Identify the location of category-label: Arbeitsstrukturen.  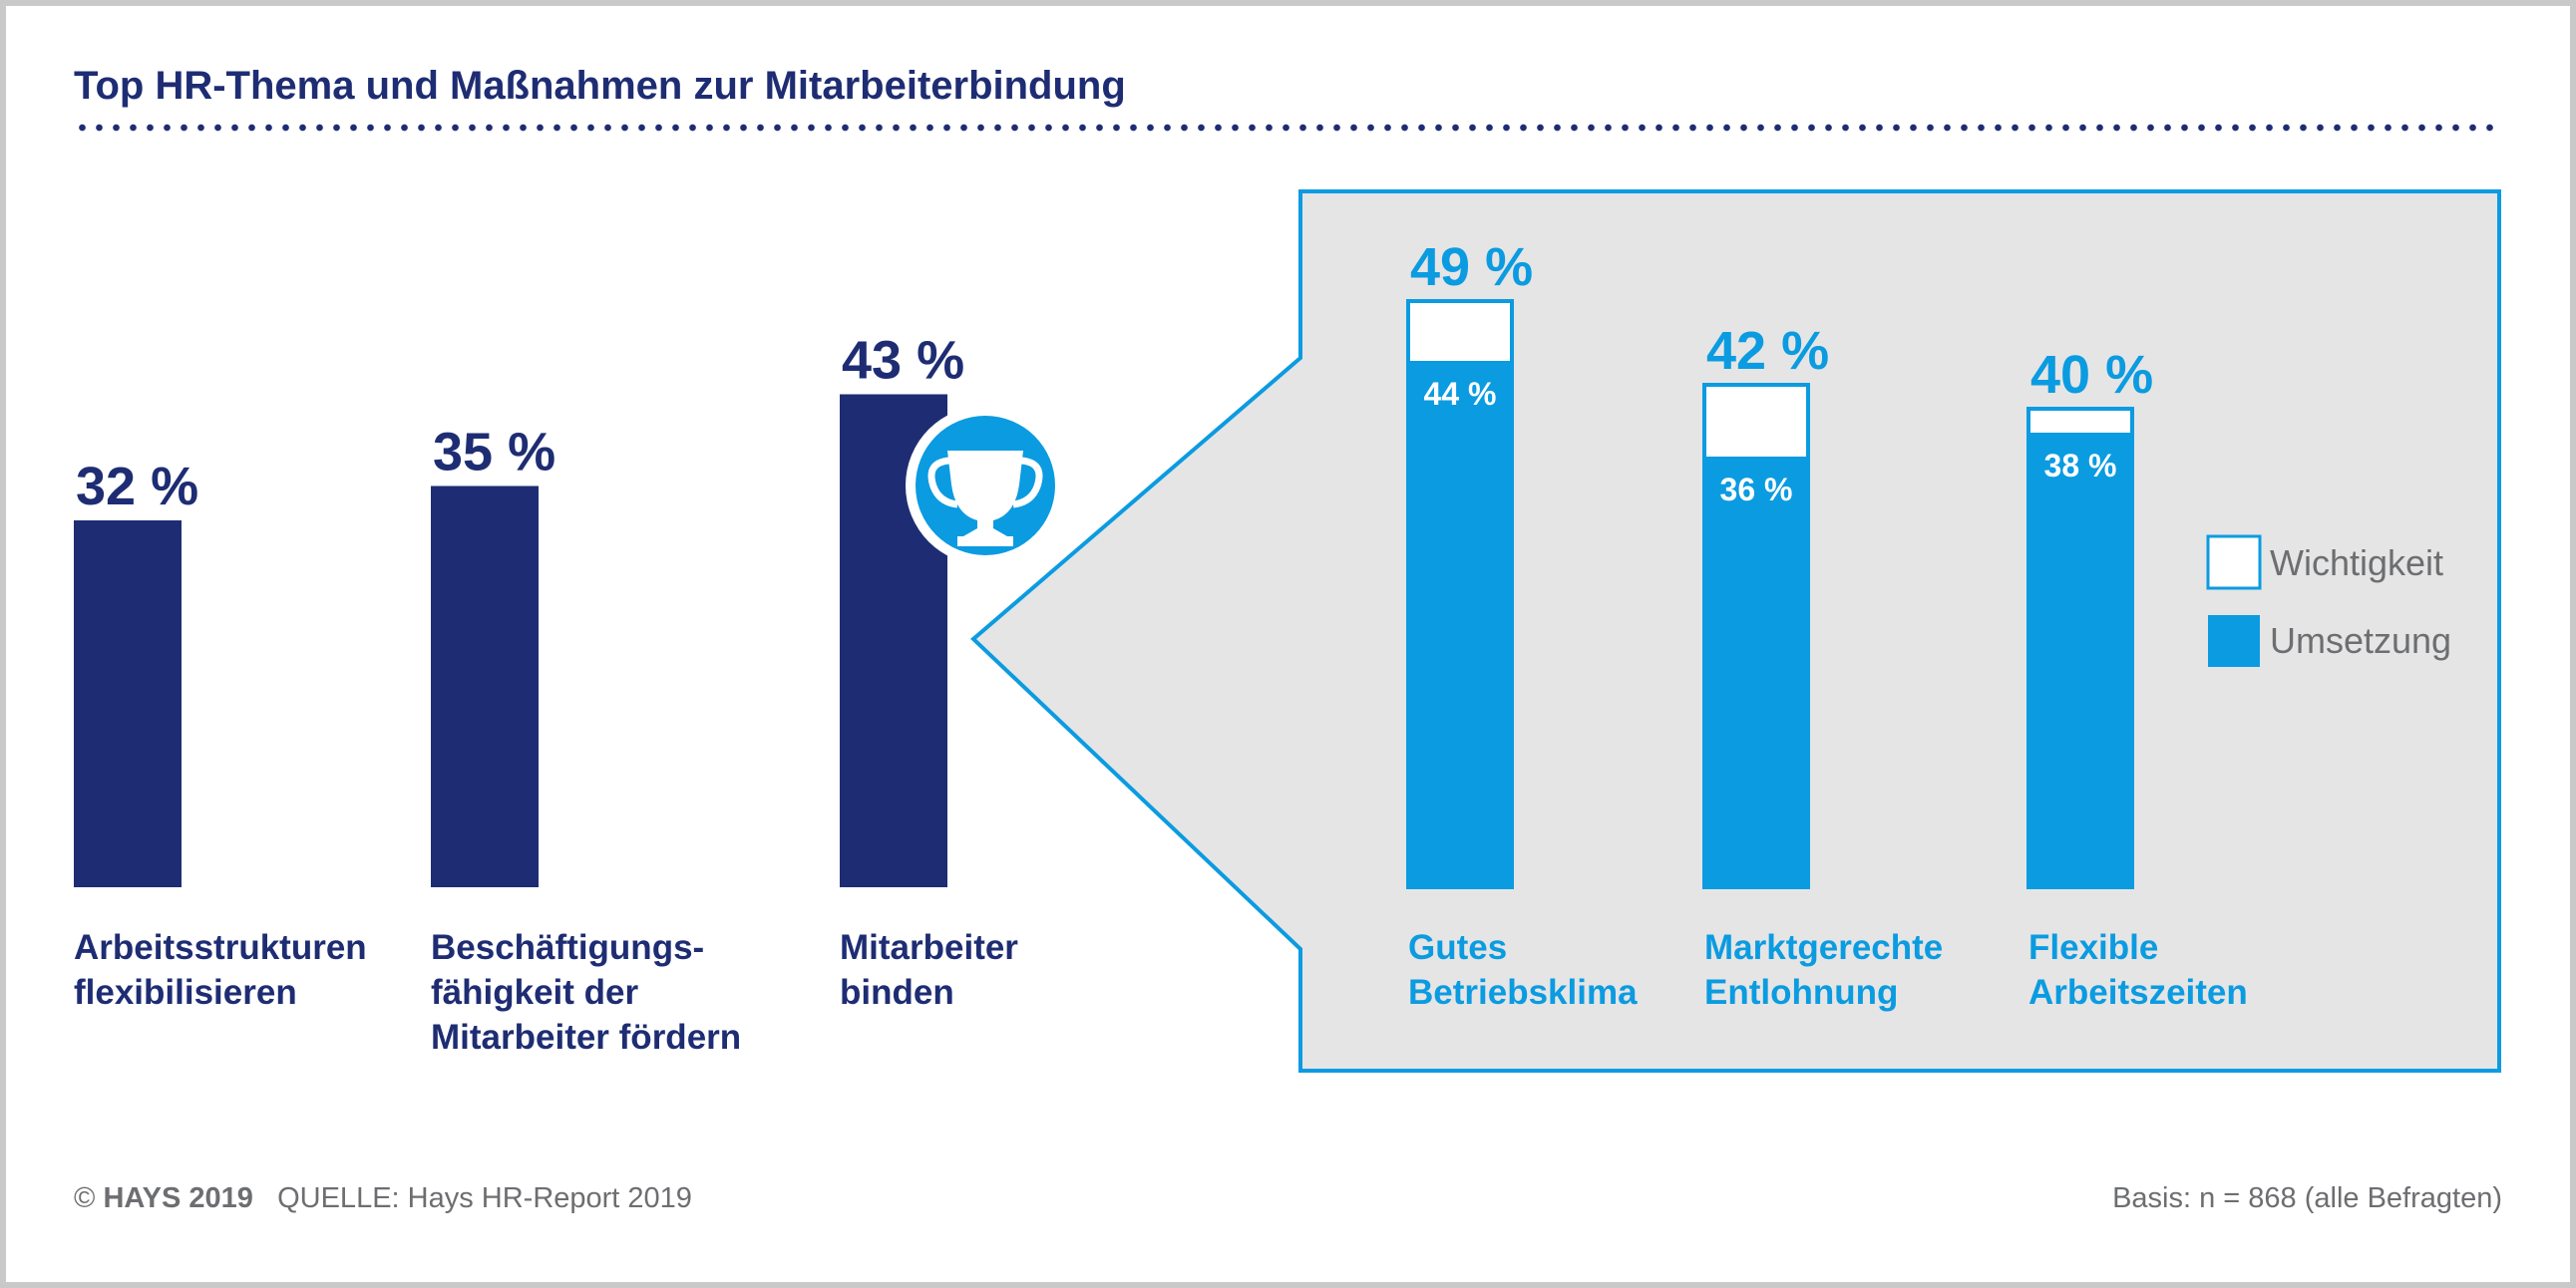
(221, 947).